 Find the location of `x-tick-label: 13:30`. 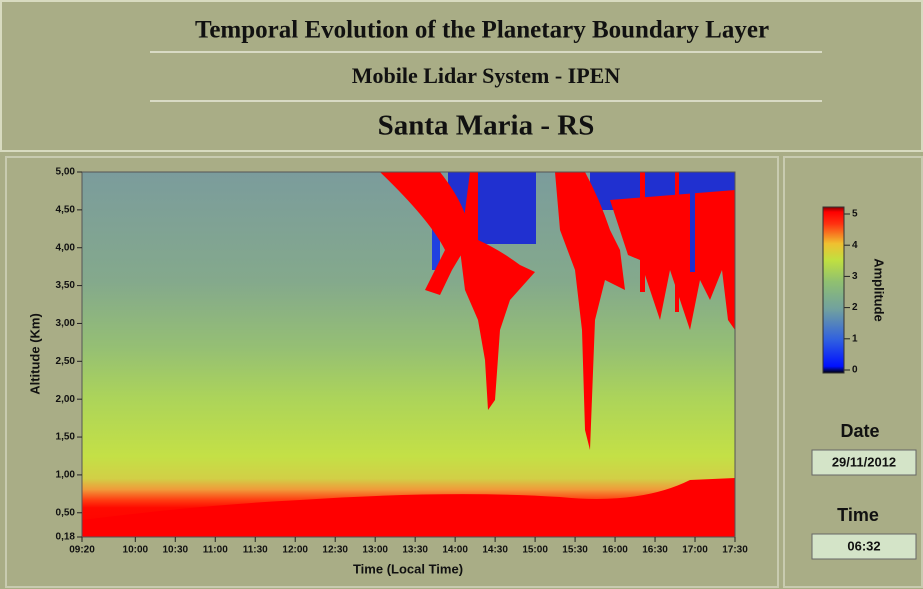

x-tick-label: 13:30 is located at coordinates (415, 550).